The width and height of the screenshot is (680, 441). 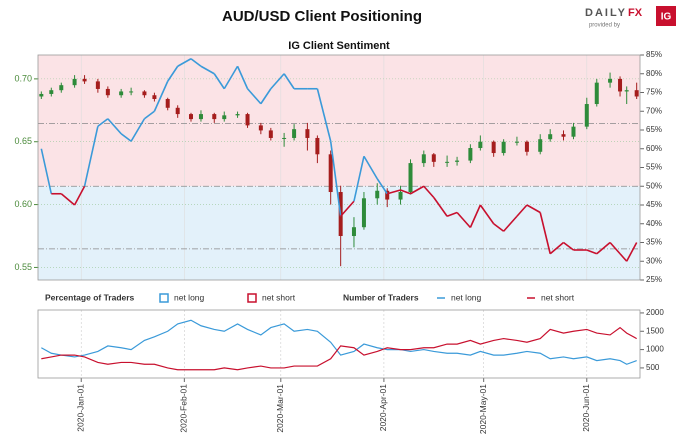 I want to click on ig-badge, so click(x=666, y=16).